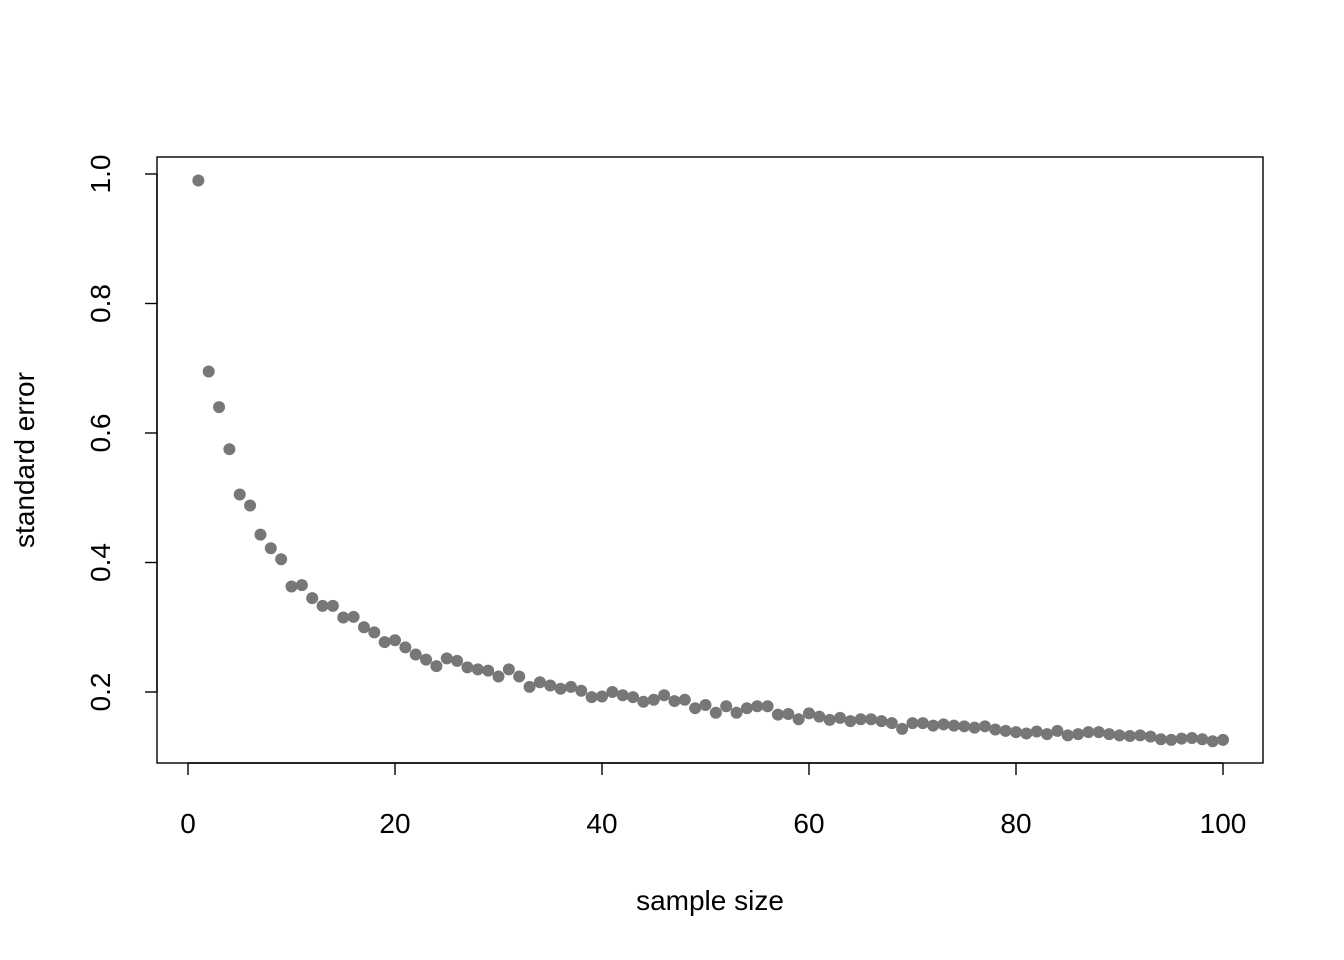 This screenshot has height=960, width=1344. What do you see at coordinates (100, 562) in the screenshot?
I see `y-tick-label: 0.4` at bounding box center [100, 562].